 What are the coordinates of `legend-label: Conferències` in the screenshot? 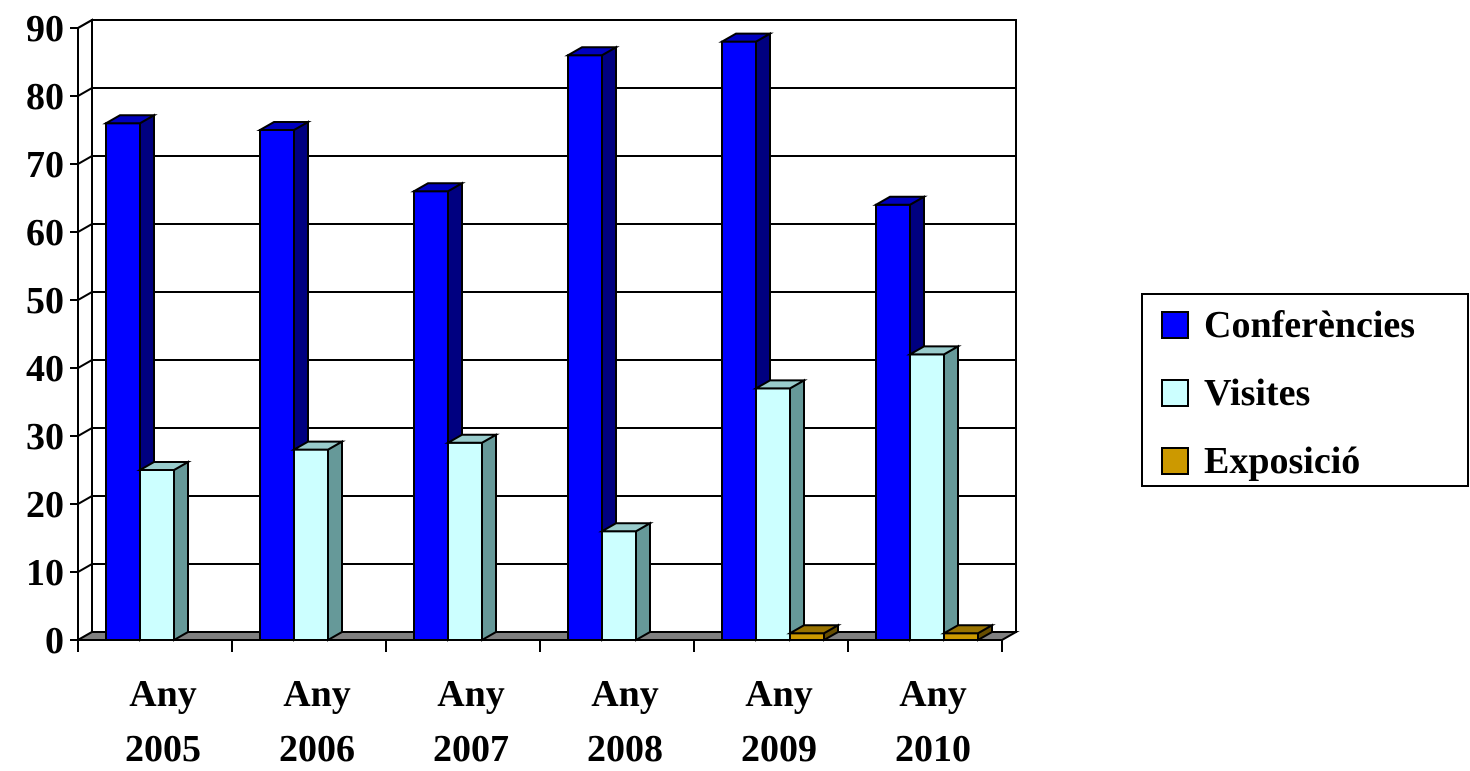 It's located at (1309, 325).